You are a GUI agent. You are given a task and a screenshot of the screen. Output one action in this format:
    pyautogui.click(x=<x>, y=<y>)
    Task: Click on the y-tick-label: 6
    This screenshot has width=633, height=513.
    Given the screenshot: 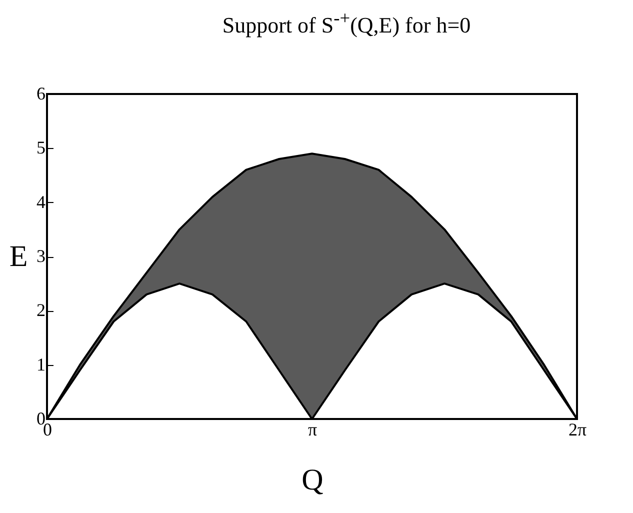 What is the action you would take?
    pyautogui.click(x=41, y=94)
    